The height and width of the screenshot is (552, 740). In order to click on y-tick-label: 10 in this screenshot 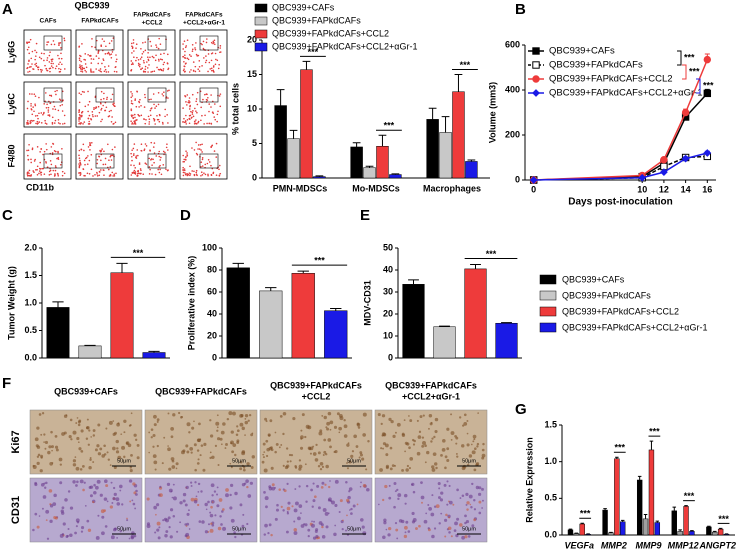, I will do `click(252, 108)`.